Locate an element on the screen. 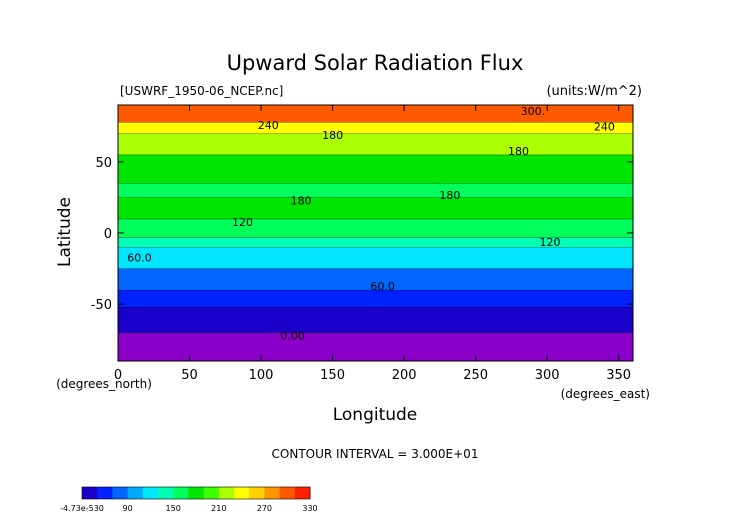 The height and width of the screenshot is (532, 752). y-tick-label: 0 is located at coordinates (108, 234).